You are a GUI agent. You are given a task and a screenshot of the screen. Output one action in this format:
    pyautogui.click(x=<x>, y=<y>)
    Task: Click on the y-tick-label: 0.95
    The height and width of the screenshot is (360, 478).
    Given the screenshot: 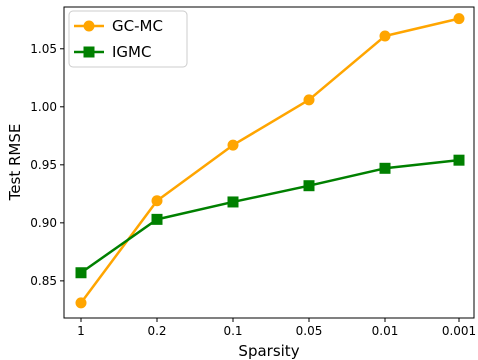 What is the action you would take?
    pyautogui.click(x=43, y=165)
    